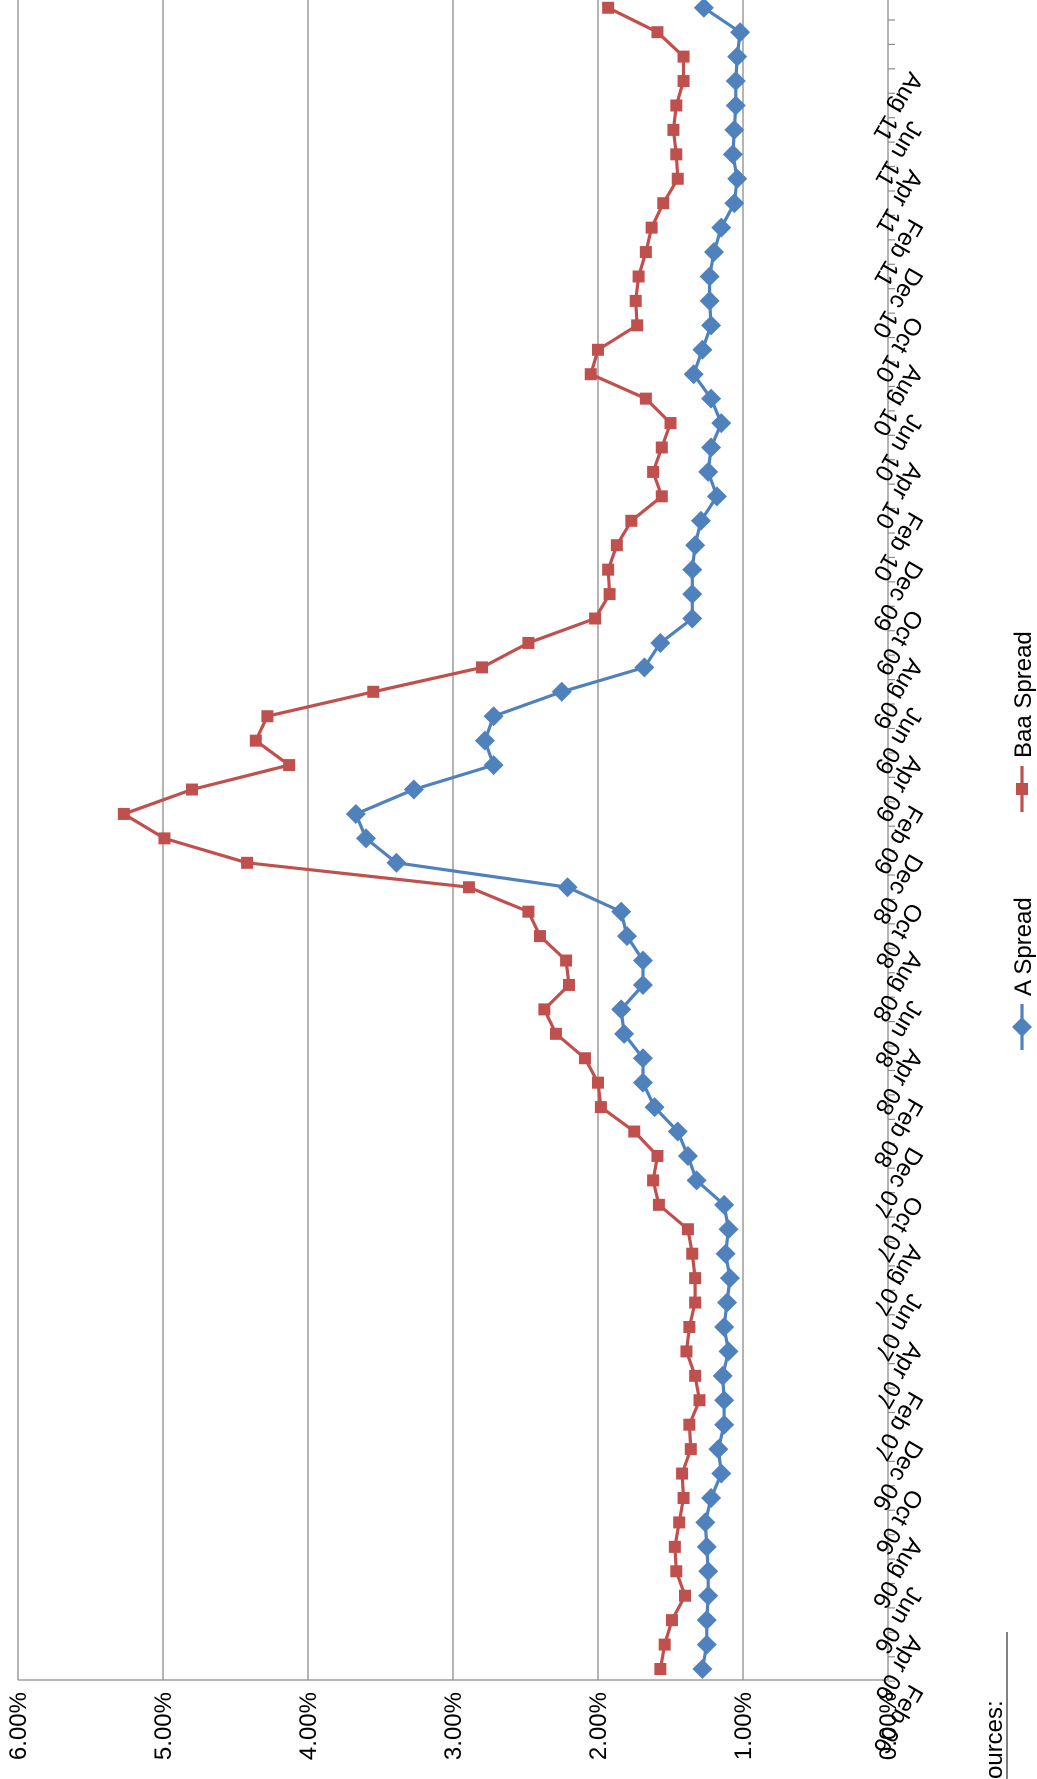  What do you see at coordinates (994, 1739) in the screenshot?
I see `footnote-text: ources:` at bounding box center [994, 1739].